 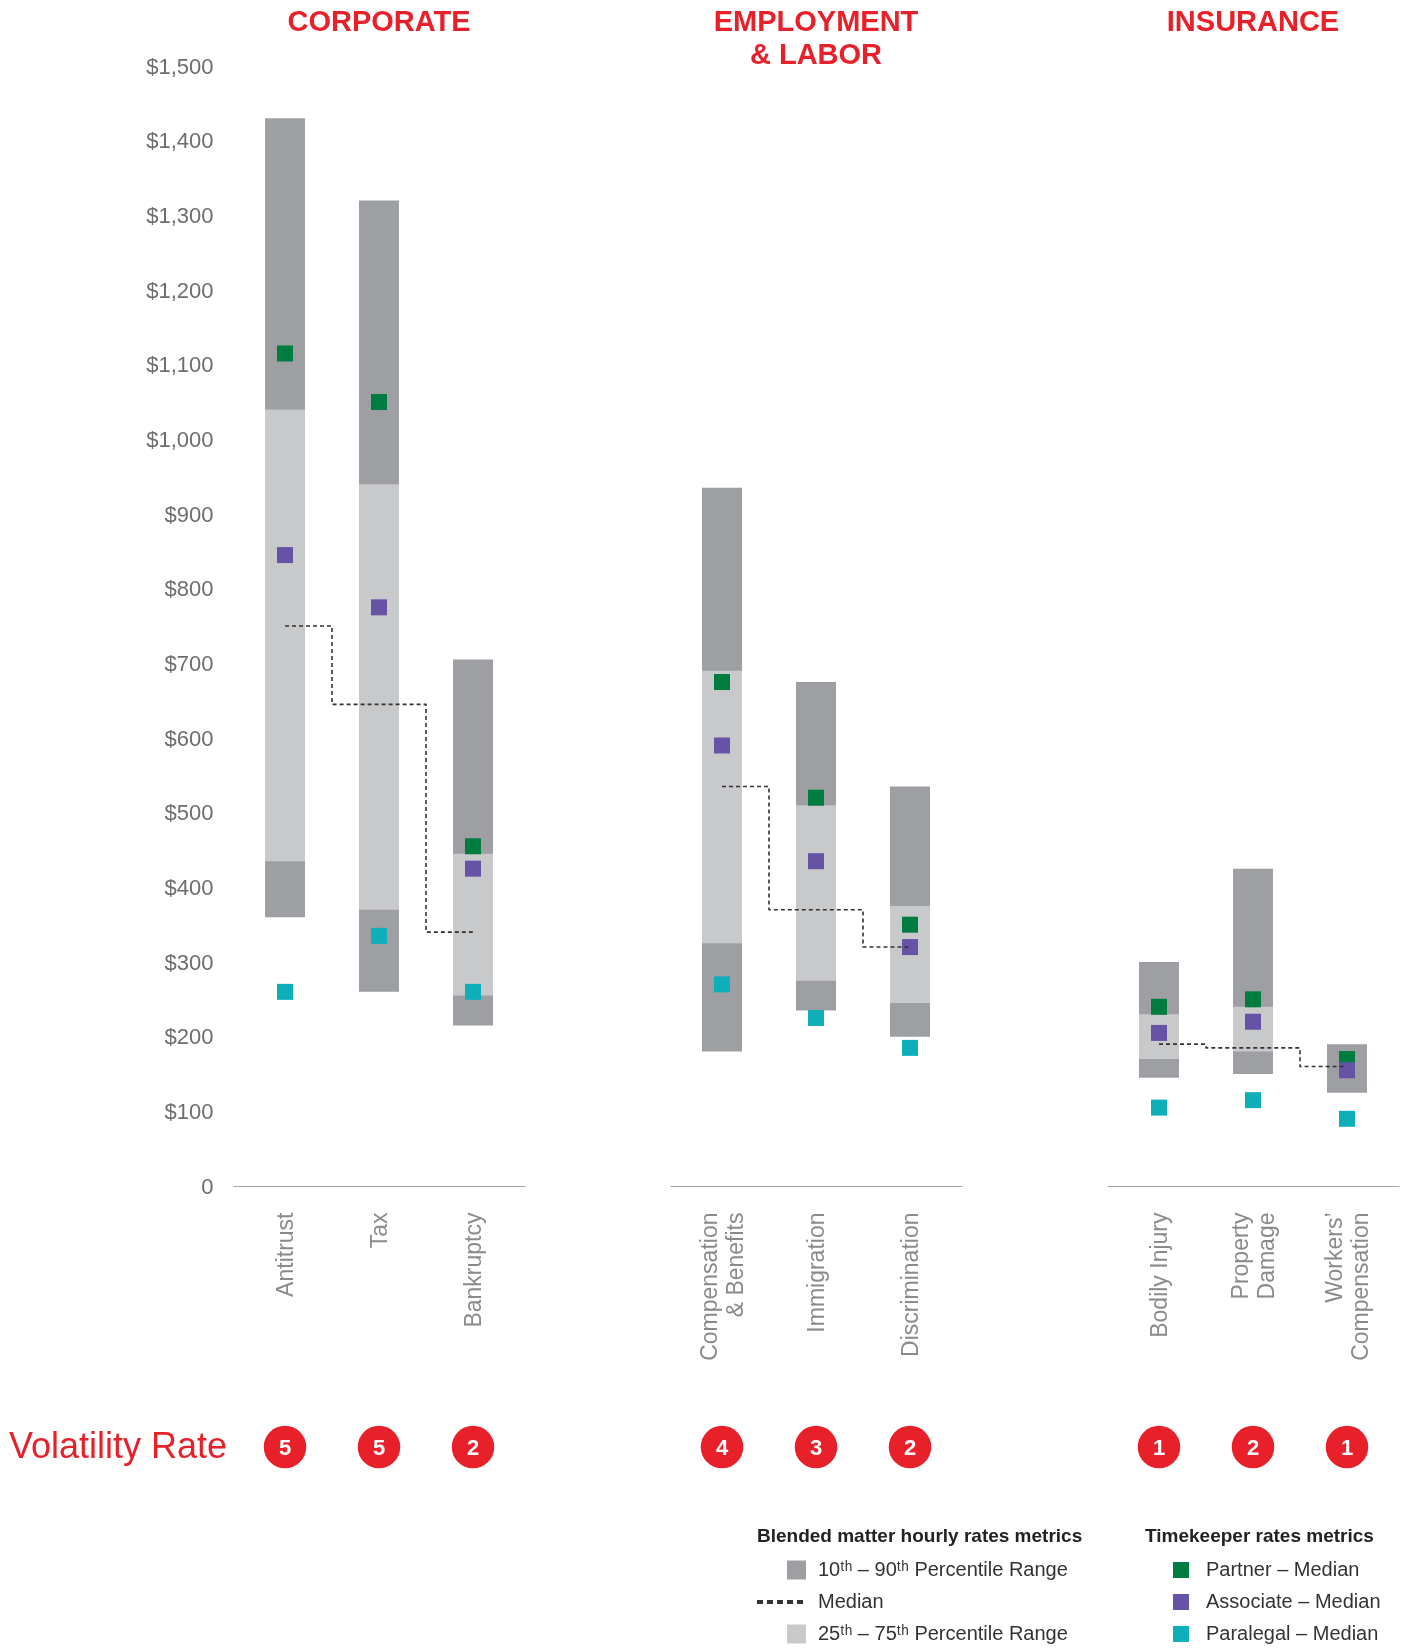 I want to click on y-tick-label: $900, so click(x=189, y=514).